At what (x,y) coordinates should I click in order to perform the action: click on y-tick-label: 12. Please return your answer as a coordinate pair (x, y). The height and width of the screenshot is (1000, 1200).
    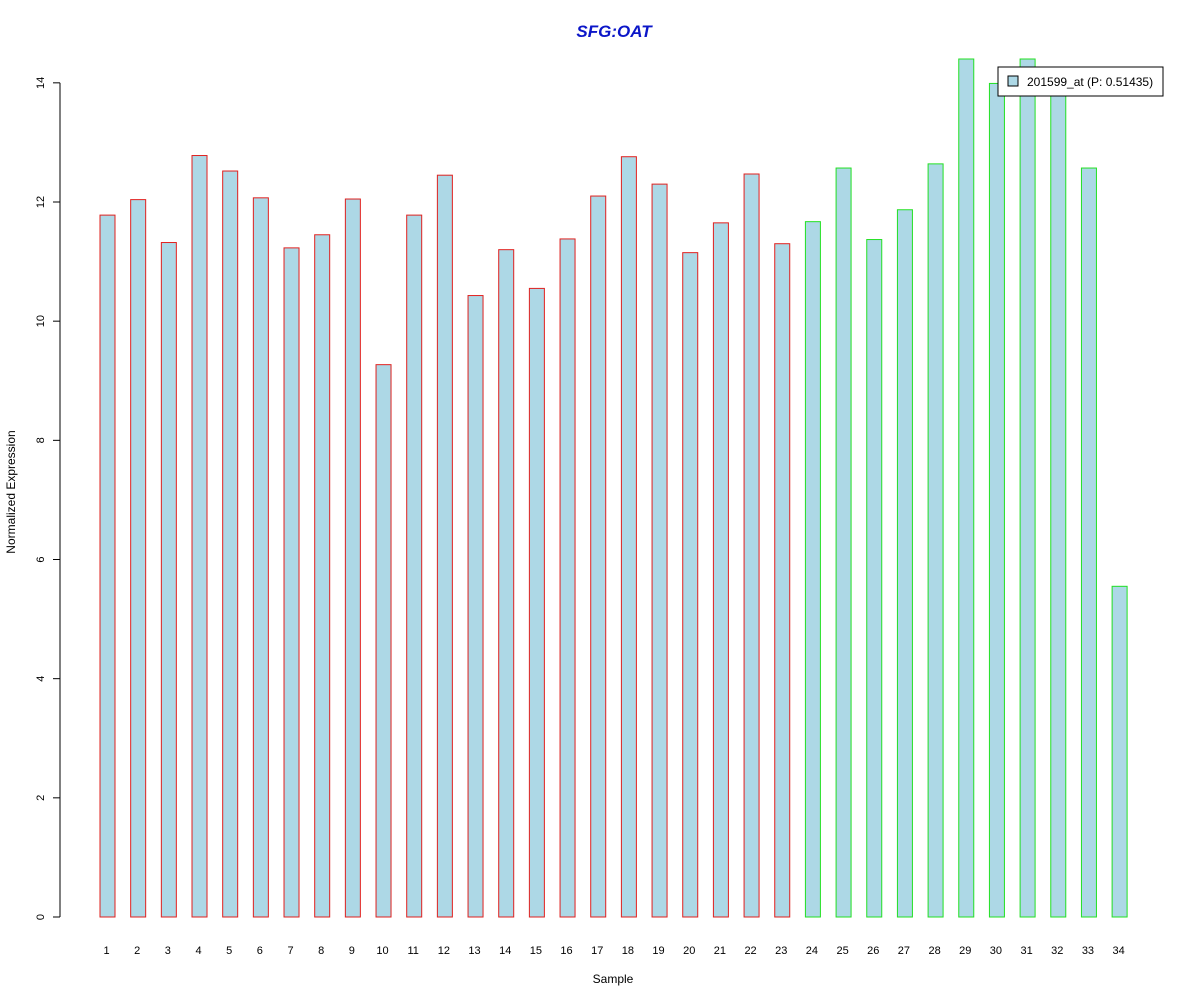
    Looking at the image, I should click on (41, 202).